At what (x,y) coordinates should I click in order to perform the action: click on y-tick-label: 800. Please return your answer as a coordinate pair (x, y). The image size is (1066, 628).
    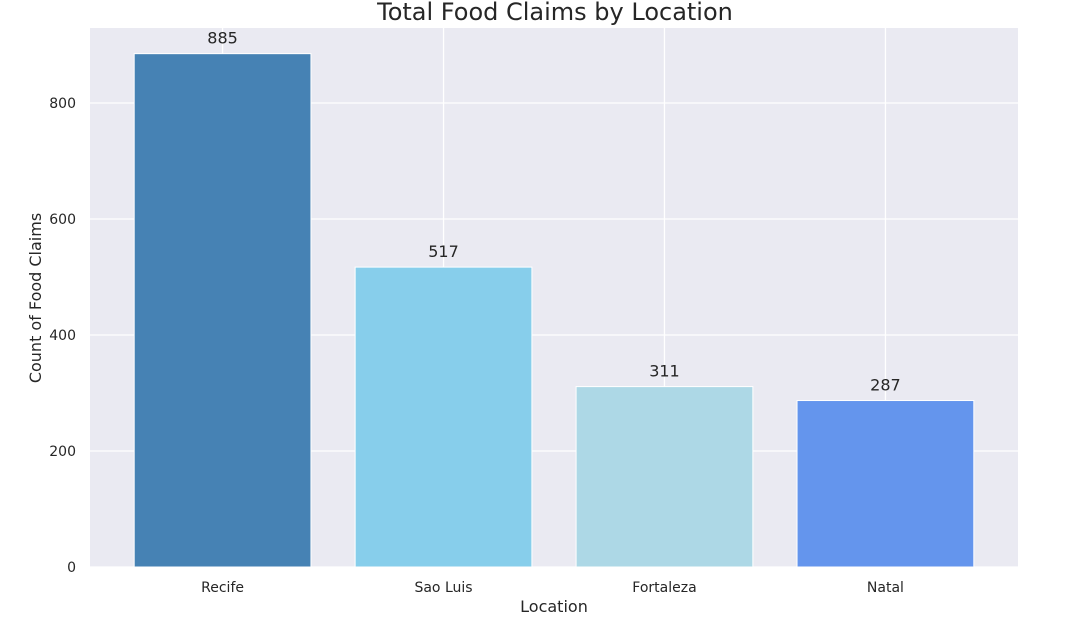
    Looking at the image, I should click on (62, 104).